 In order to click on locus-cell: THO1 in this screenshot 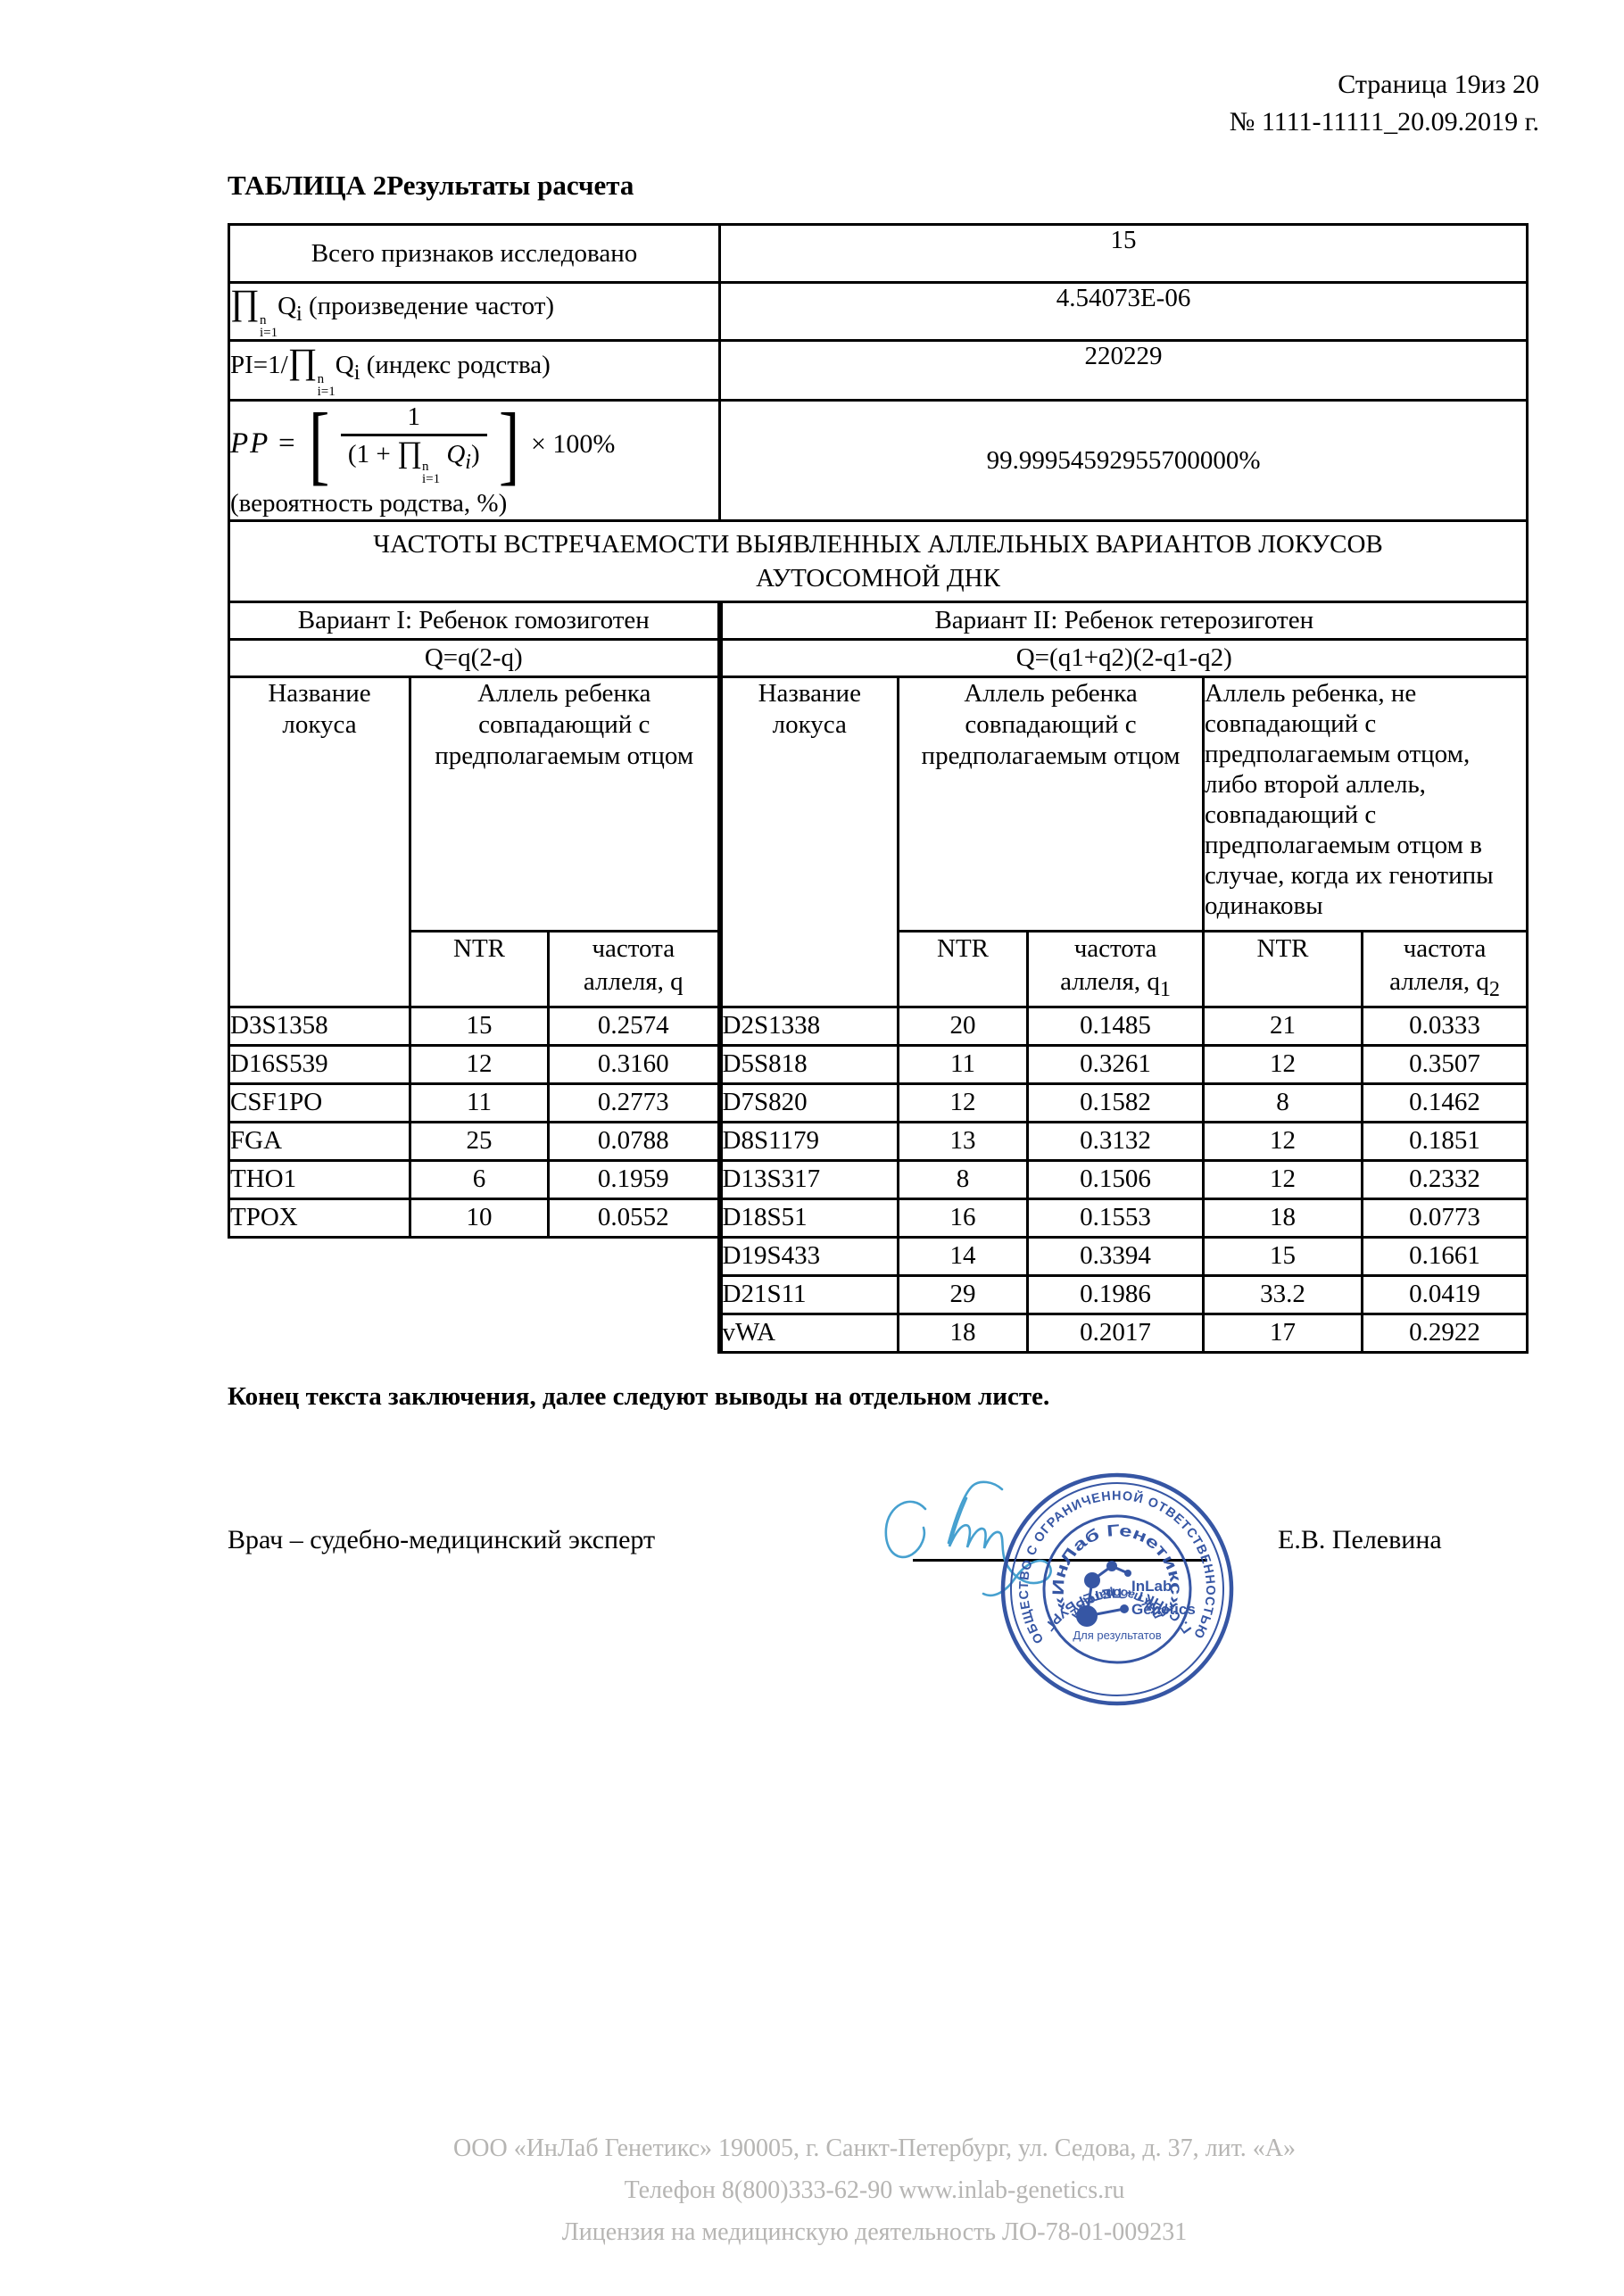, I will do `click(319, 1179)`.